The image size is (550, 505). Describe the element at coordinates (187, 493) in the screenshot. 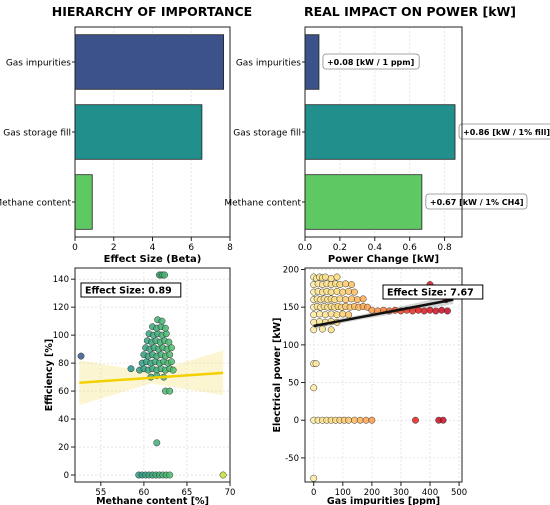

I see `x-tick-label: 65` at that location.